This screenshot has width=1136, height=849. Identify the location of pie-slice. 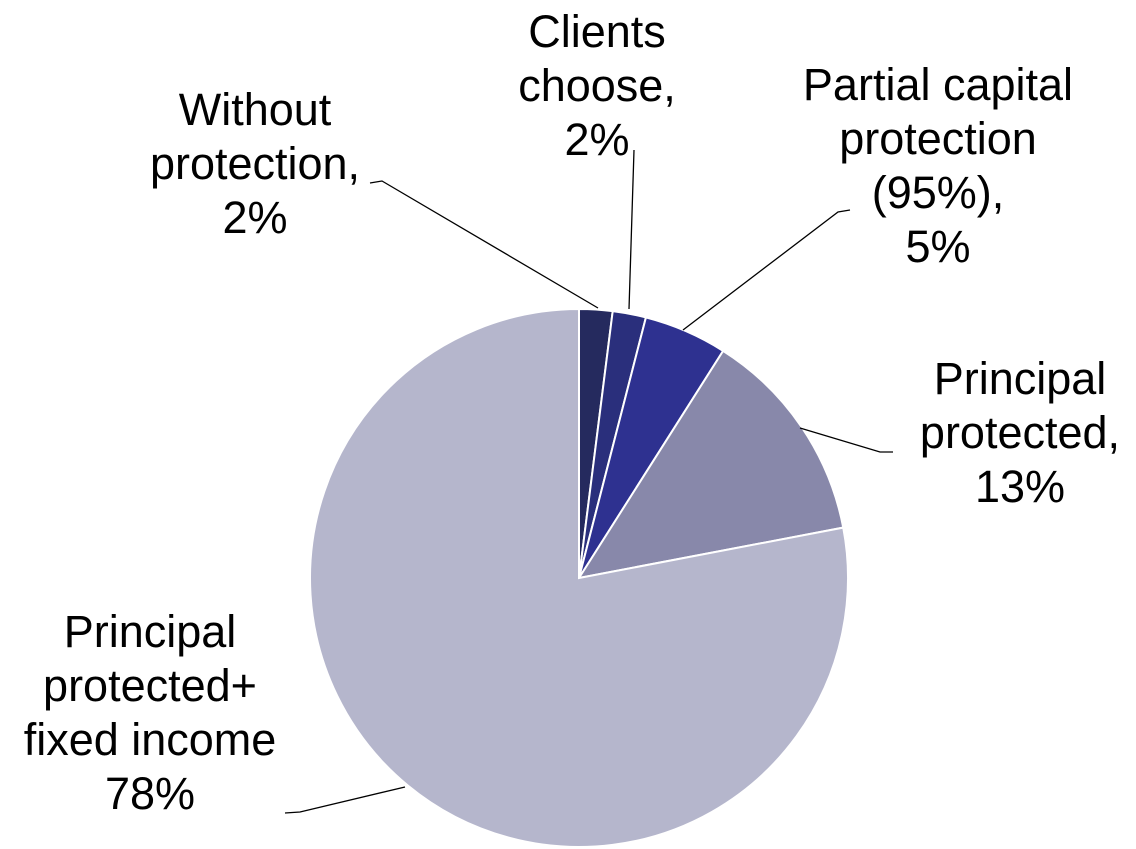
(710, 464).